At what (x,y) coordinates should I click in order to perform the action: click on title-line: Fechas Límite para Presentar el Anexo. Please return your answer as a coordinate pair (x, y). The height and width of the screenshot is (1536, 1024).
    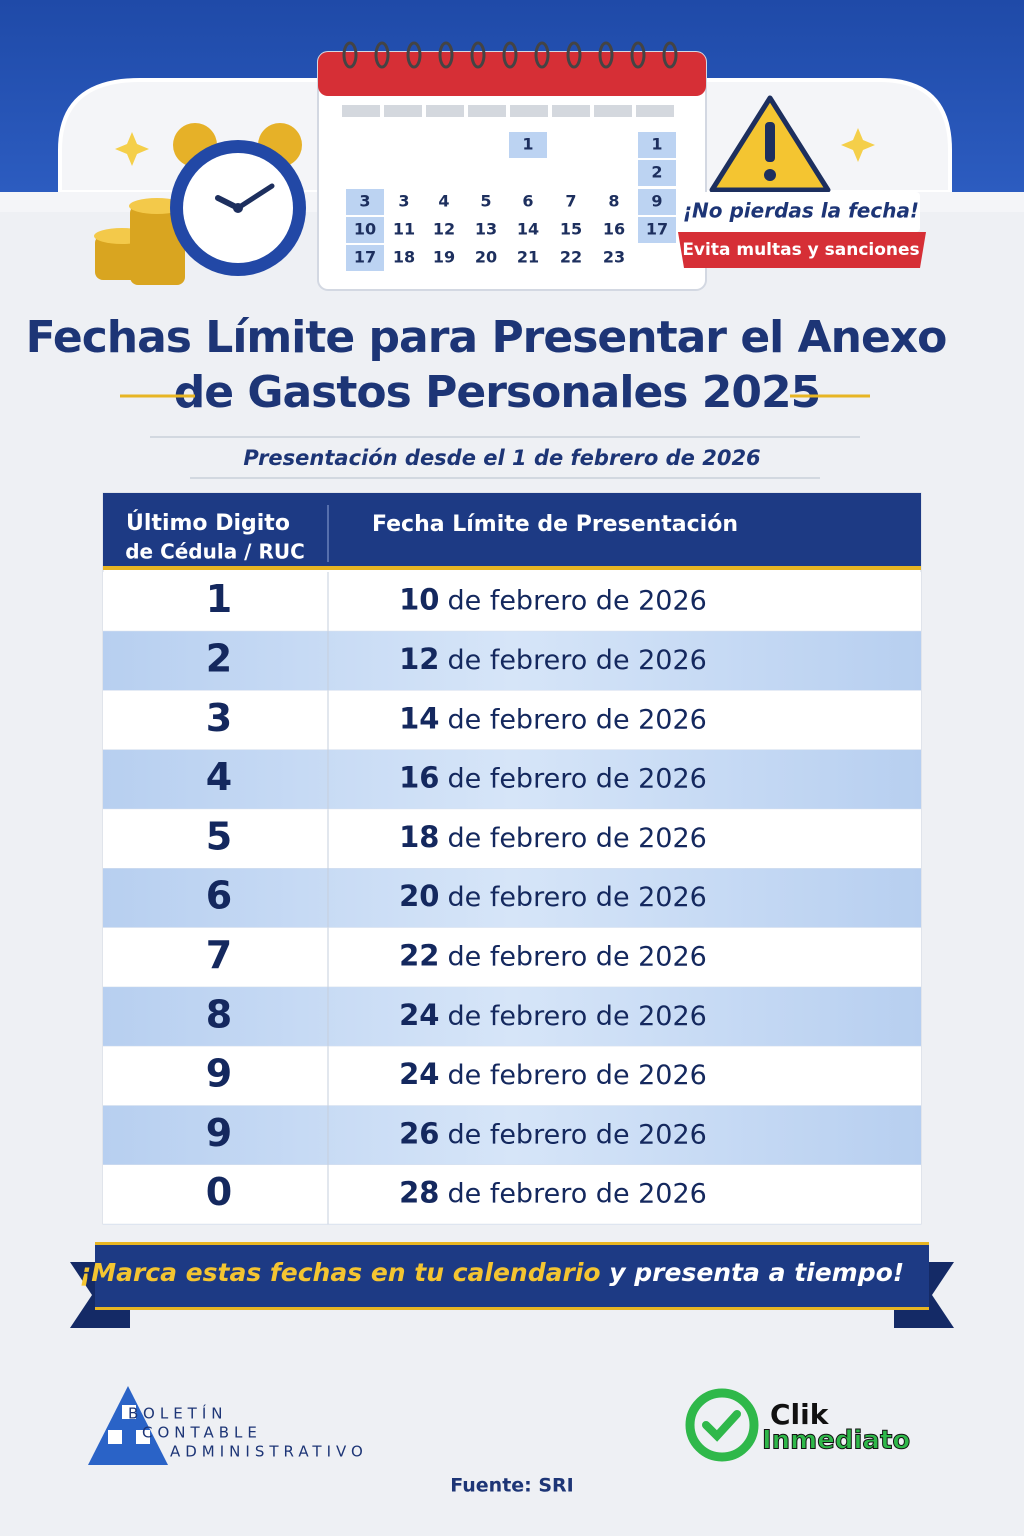
    Looking at the image, I should click on (486, 337).